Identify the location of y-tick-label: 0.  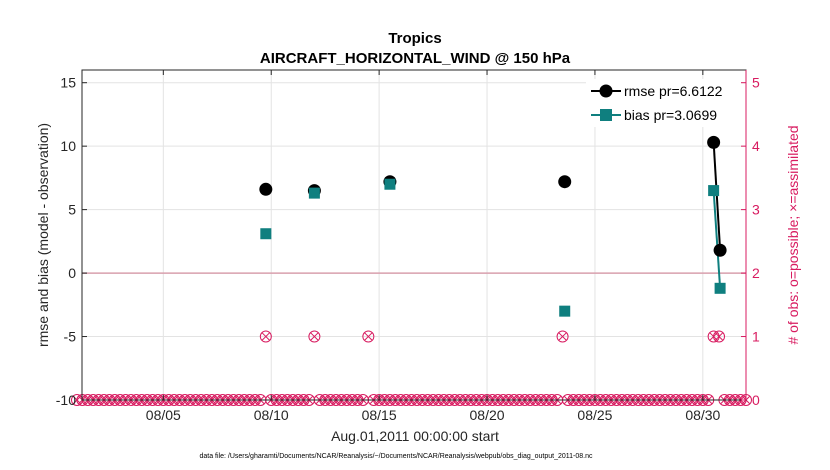
(72, 273).